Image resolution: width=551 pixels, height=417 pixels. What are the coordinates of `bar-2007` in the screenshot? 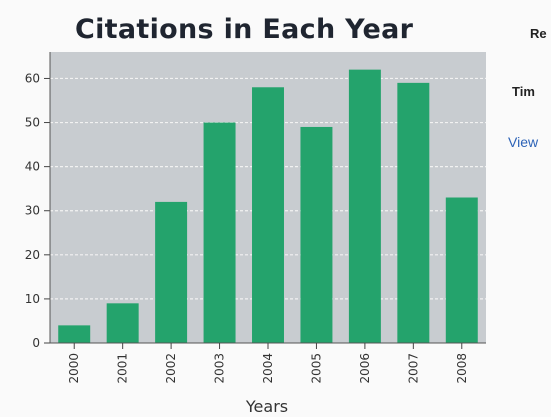 It's located at (413, 212).